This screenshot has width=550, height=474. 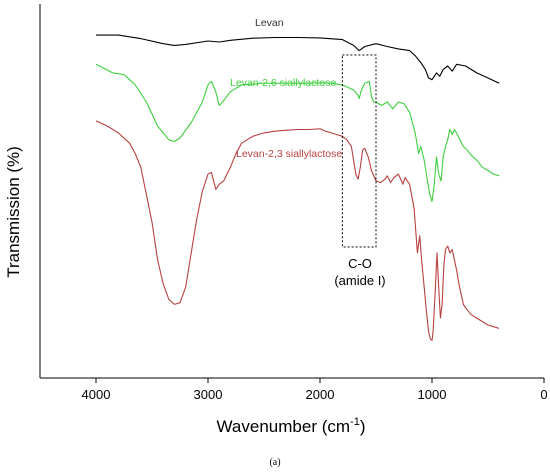 I want to click on series-label-levan-26: Levan-2,6 siallylactose, so click(x=283, y=83).